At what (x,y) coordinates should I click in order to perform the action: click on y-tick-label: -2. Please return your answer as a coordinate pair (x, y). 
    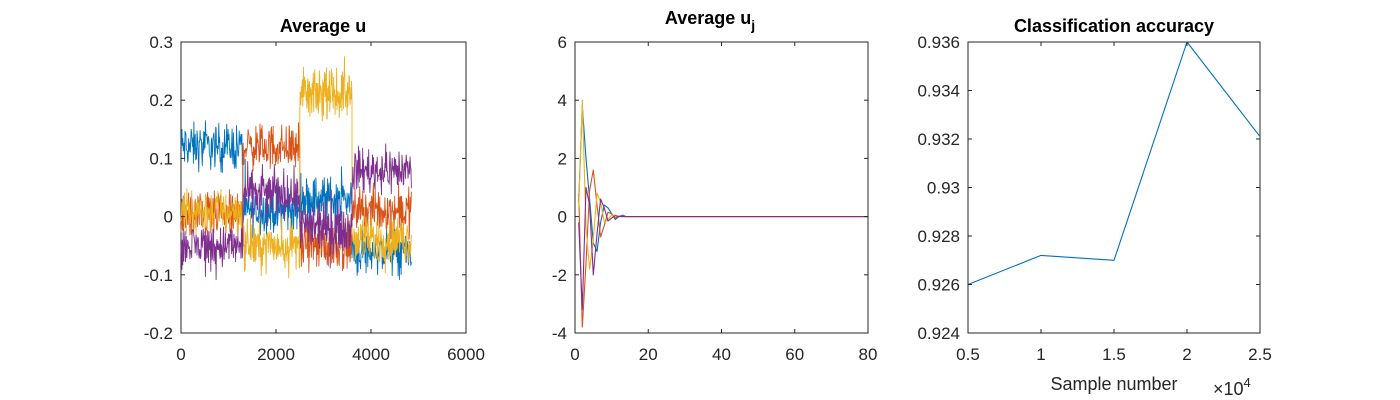
    Looking at the image, I should click on (559, 275).